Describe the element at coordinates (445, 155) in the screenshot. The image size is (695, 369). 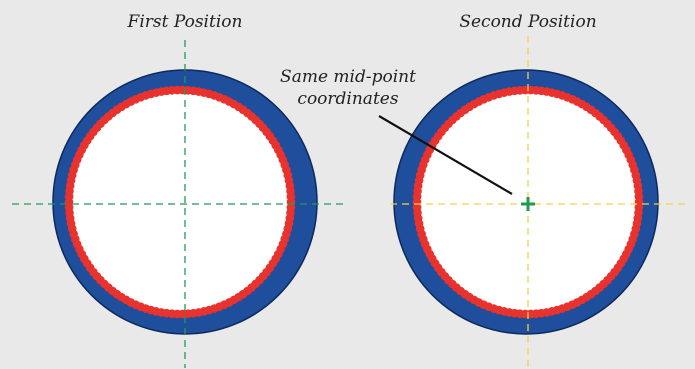
I see `annotation-leader-line` at that location.